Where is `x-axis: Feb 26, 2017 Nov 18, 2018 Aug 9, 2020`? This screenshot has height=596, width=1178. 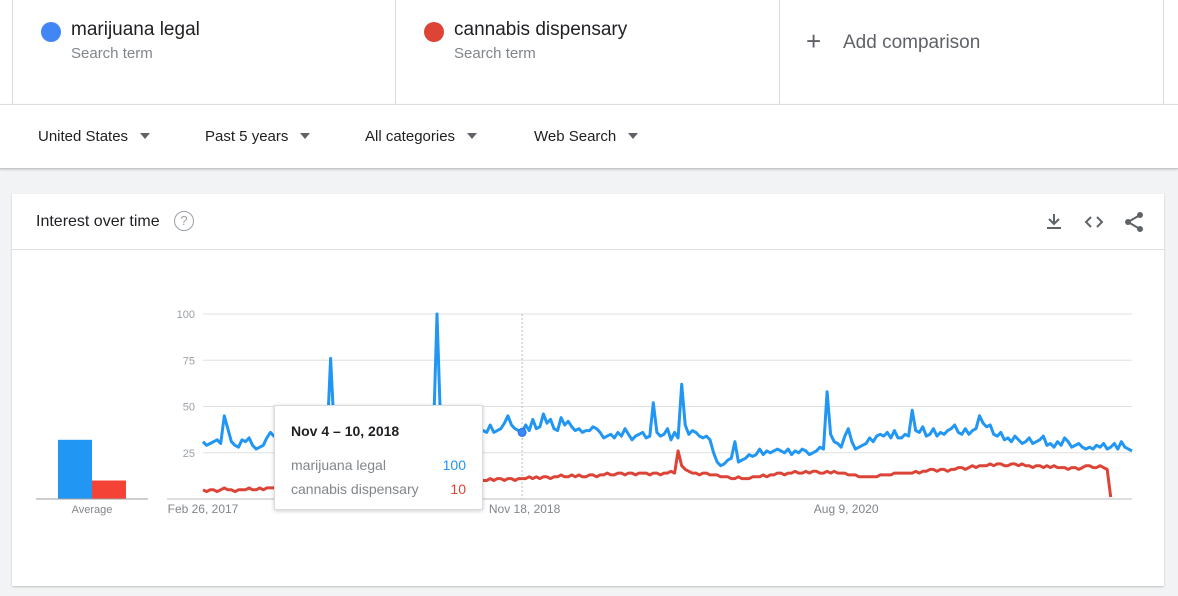
x-axis: Feb 26, 2017 Nov 18, 2018 Aug 9, 2020 is located at coordinates (523, 509).